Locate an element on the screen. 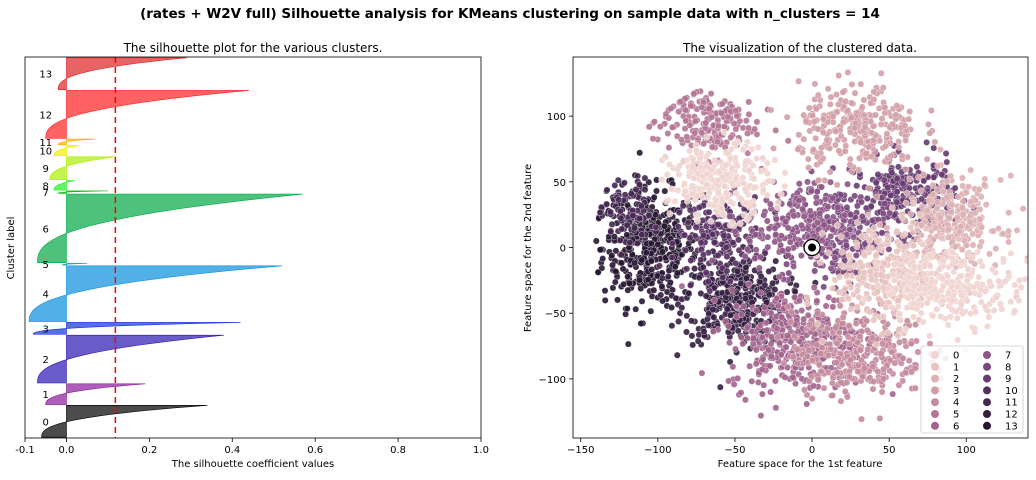 The height and width of the screenshot is (480, 1036). legend-label-12: 12 is located at coordinates (1011, 415).